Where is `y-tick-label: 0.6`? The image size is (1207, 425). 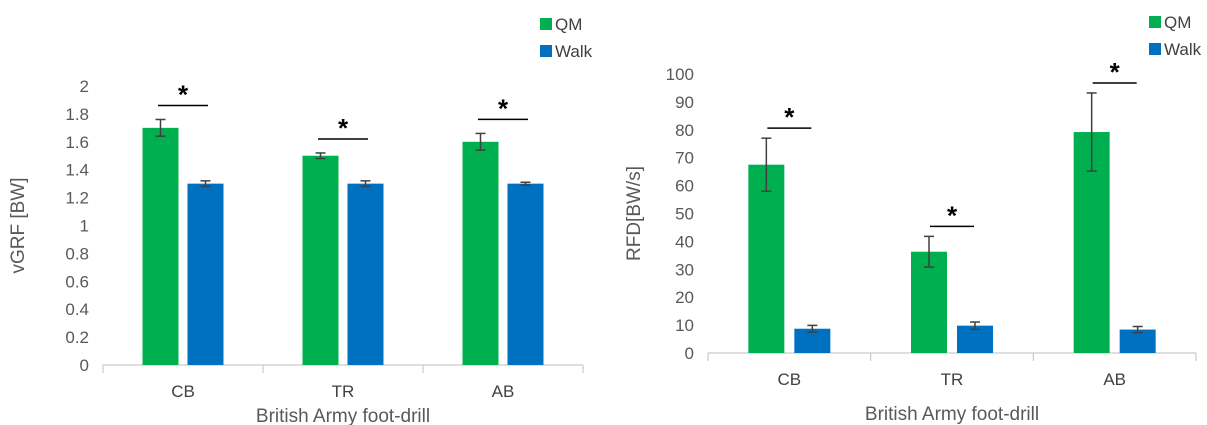 y-tick-label: 0.6 is located at coordinates (77, 281).